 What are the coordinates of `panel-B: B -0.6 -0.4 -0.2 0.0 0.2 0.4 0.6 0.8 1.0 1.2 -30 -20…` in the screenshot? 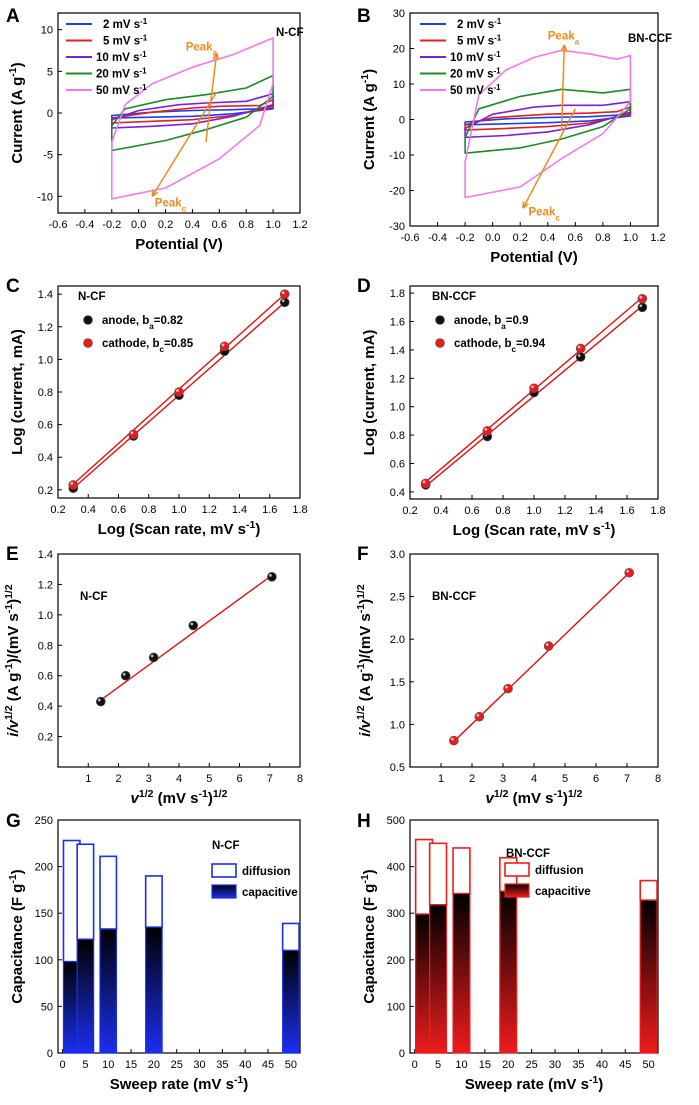 It's located at (514, 136).